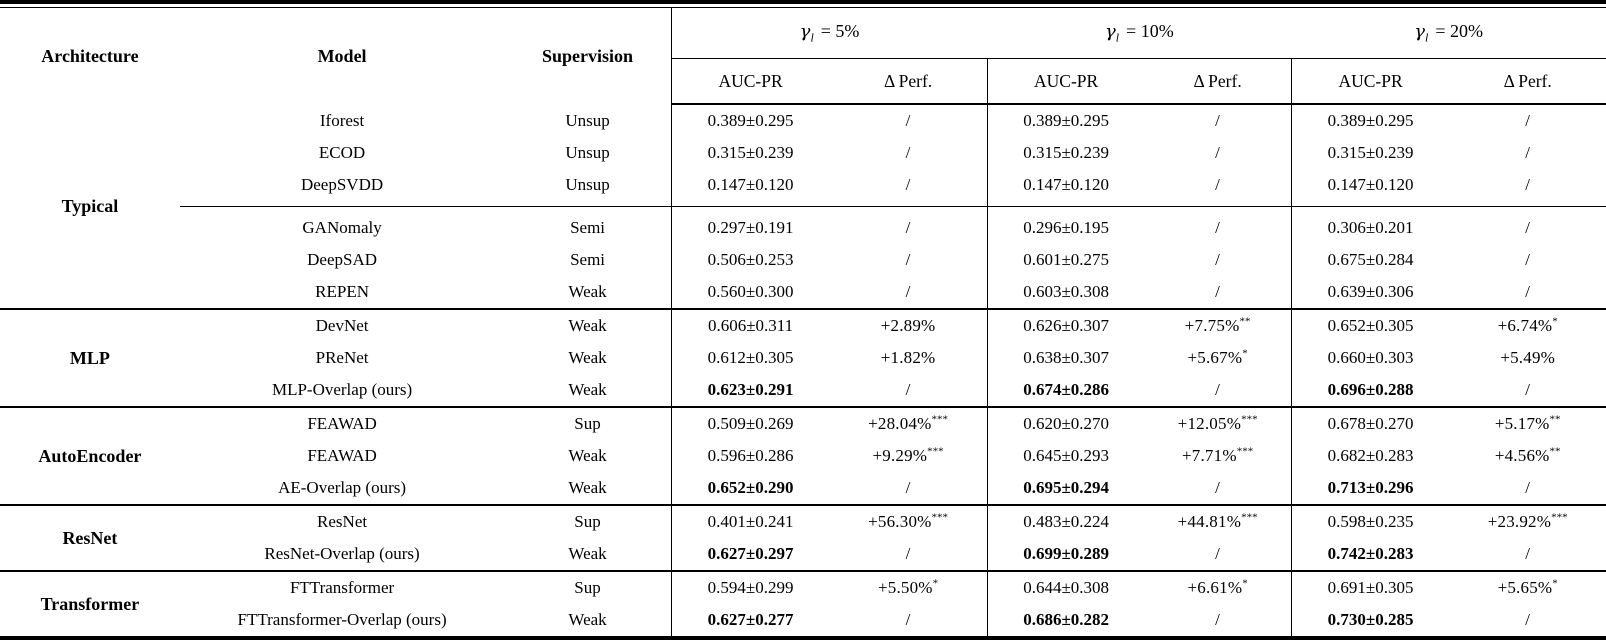 This screenshot has width=1606, height=640. I want to click on delta-perf-cell: +5.17%**, so click(1527, 423).